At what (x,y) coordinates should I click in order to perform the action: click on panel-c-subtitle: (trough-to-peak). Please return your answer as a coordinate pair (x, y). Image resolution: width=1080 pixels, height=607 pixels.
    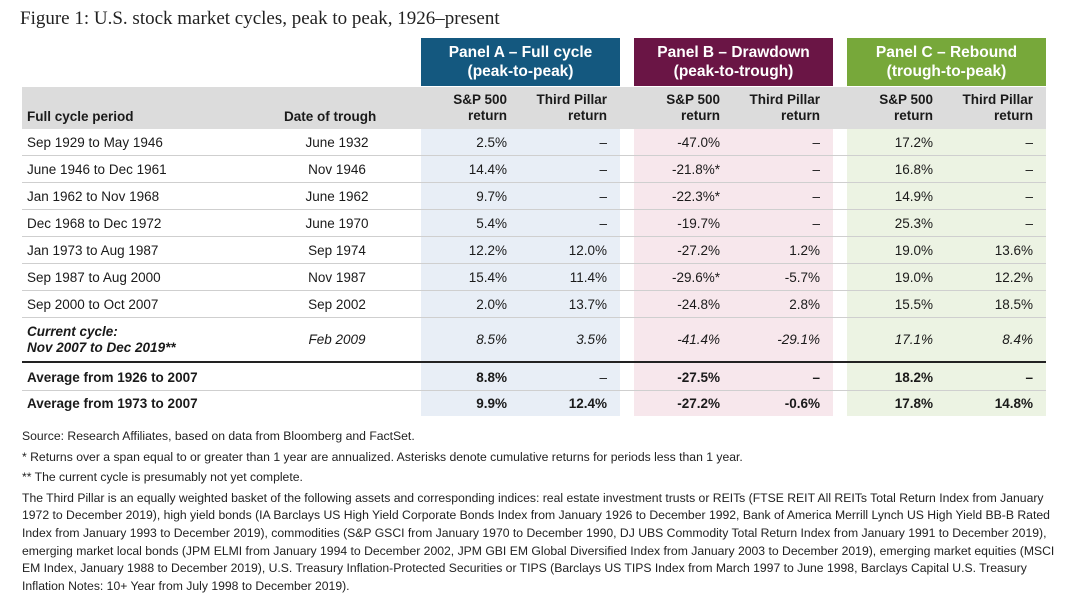
    Looking at the image, I should click on (946, 71).